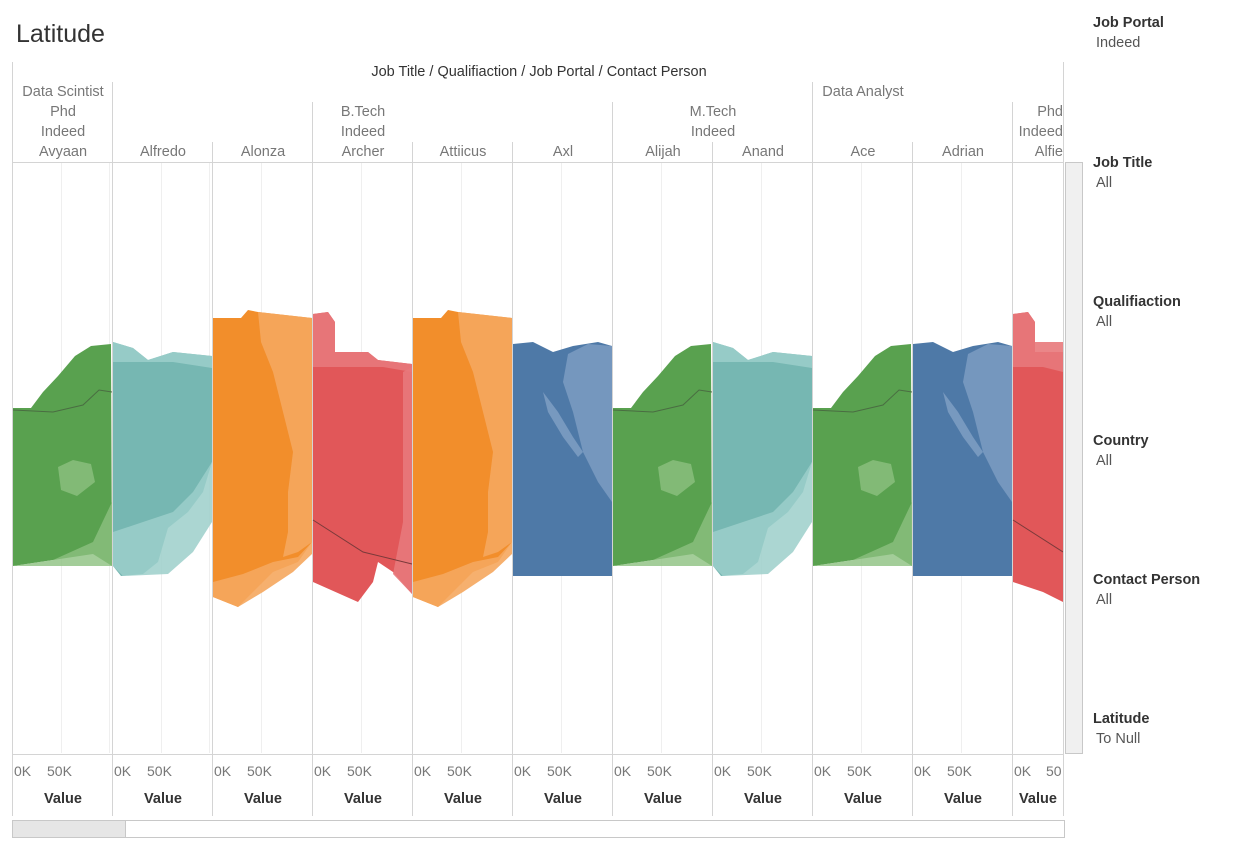  Describe the element at coordinates (1063, 439) in the screenshot. I see `frame-right-border` at that location.